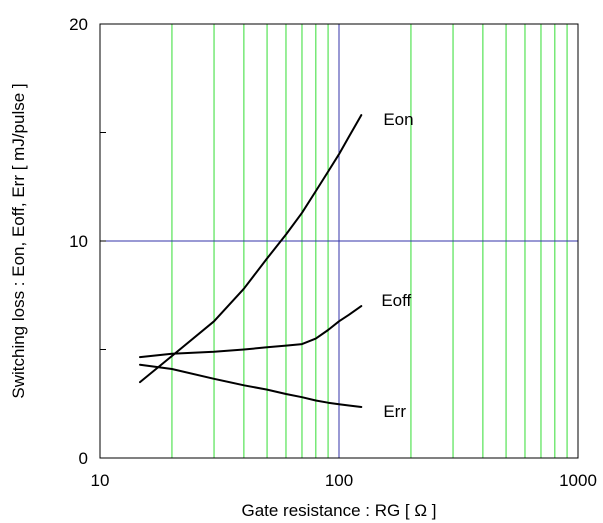 Image resolution: width=603 pixels, height=523 pixels. Describe the element at coordinates (394, 411) in the screenshot. I see `annotation-err: Err` at that location.